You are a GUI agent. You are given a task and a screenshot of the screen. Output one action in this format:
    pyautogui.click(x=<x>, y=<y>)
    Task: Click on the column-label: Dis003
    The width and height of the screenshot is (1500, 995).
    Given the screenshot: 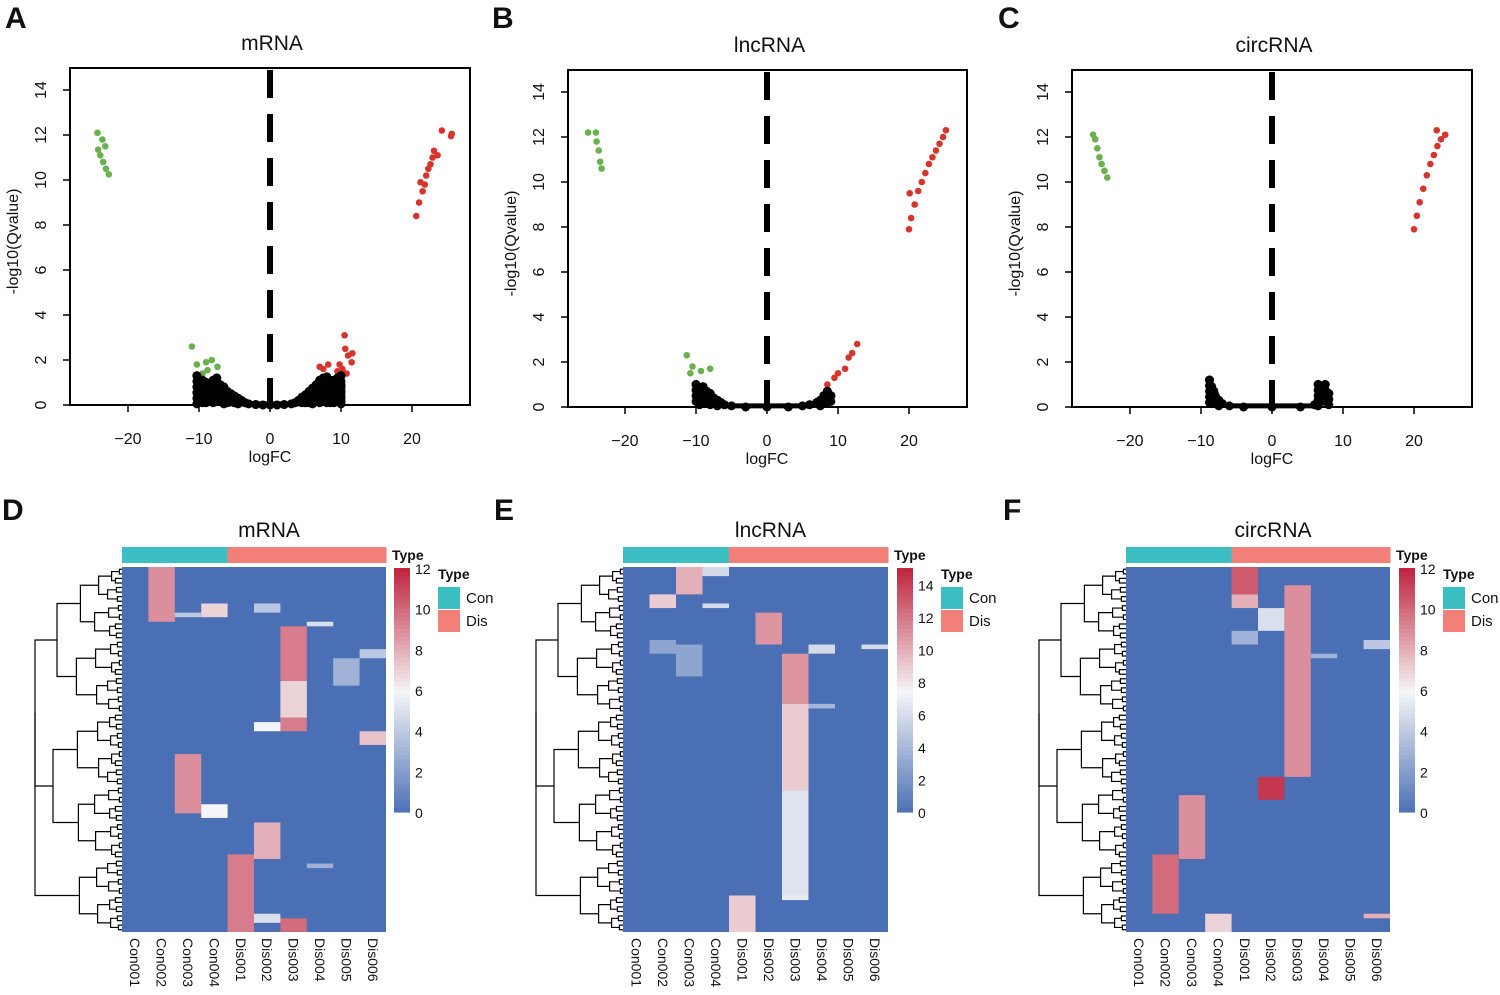 What is the action you would take?
    pyautogui.click(x=795, y=960)
    